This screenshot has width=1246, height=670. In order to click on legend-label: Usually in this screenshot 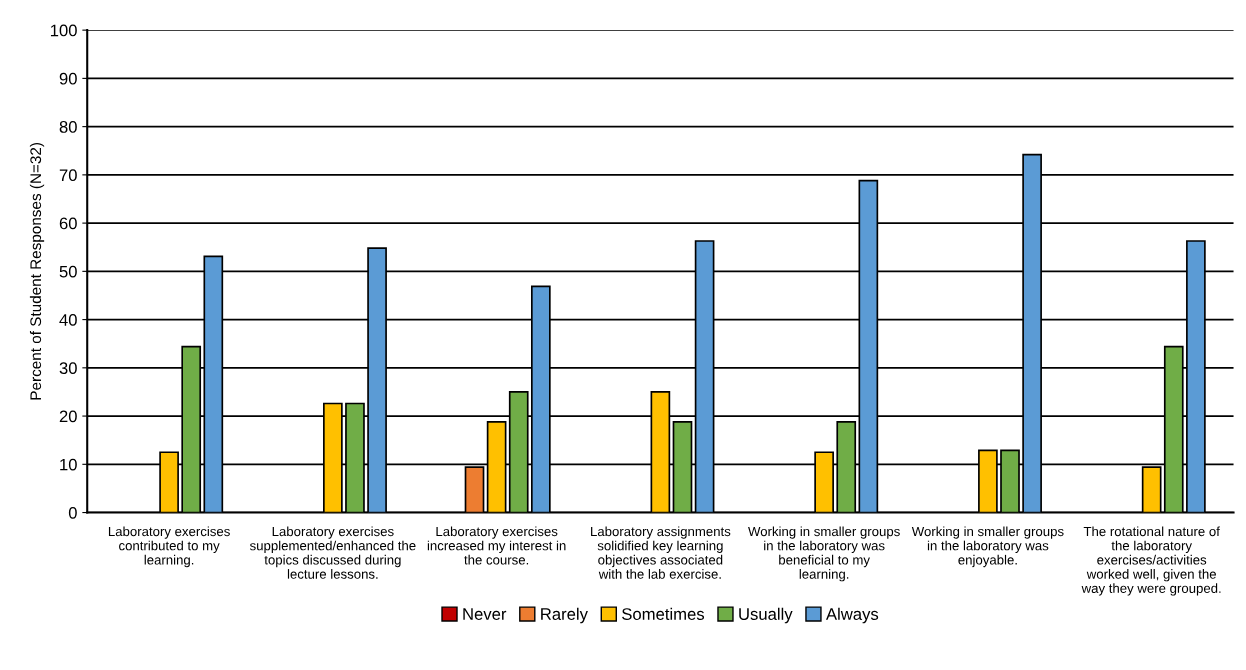, I will do `click(766, 615)`.